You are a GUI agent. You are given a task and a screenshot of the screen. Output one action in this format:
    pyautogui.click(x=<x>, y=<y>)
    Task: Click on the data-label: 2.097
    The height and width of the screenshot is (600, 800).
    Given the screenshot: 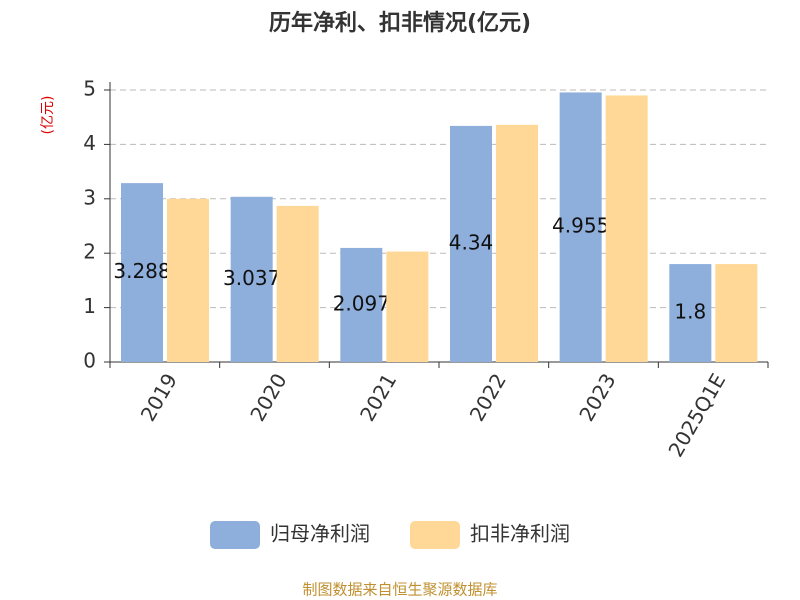 What is the action you would take?
    pyautogui.click(x=361, y=303)
    